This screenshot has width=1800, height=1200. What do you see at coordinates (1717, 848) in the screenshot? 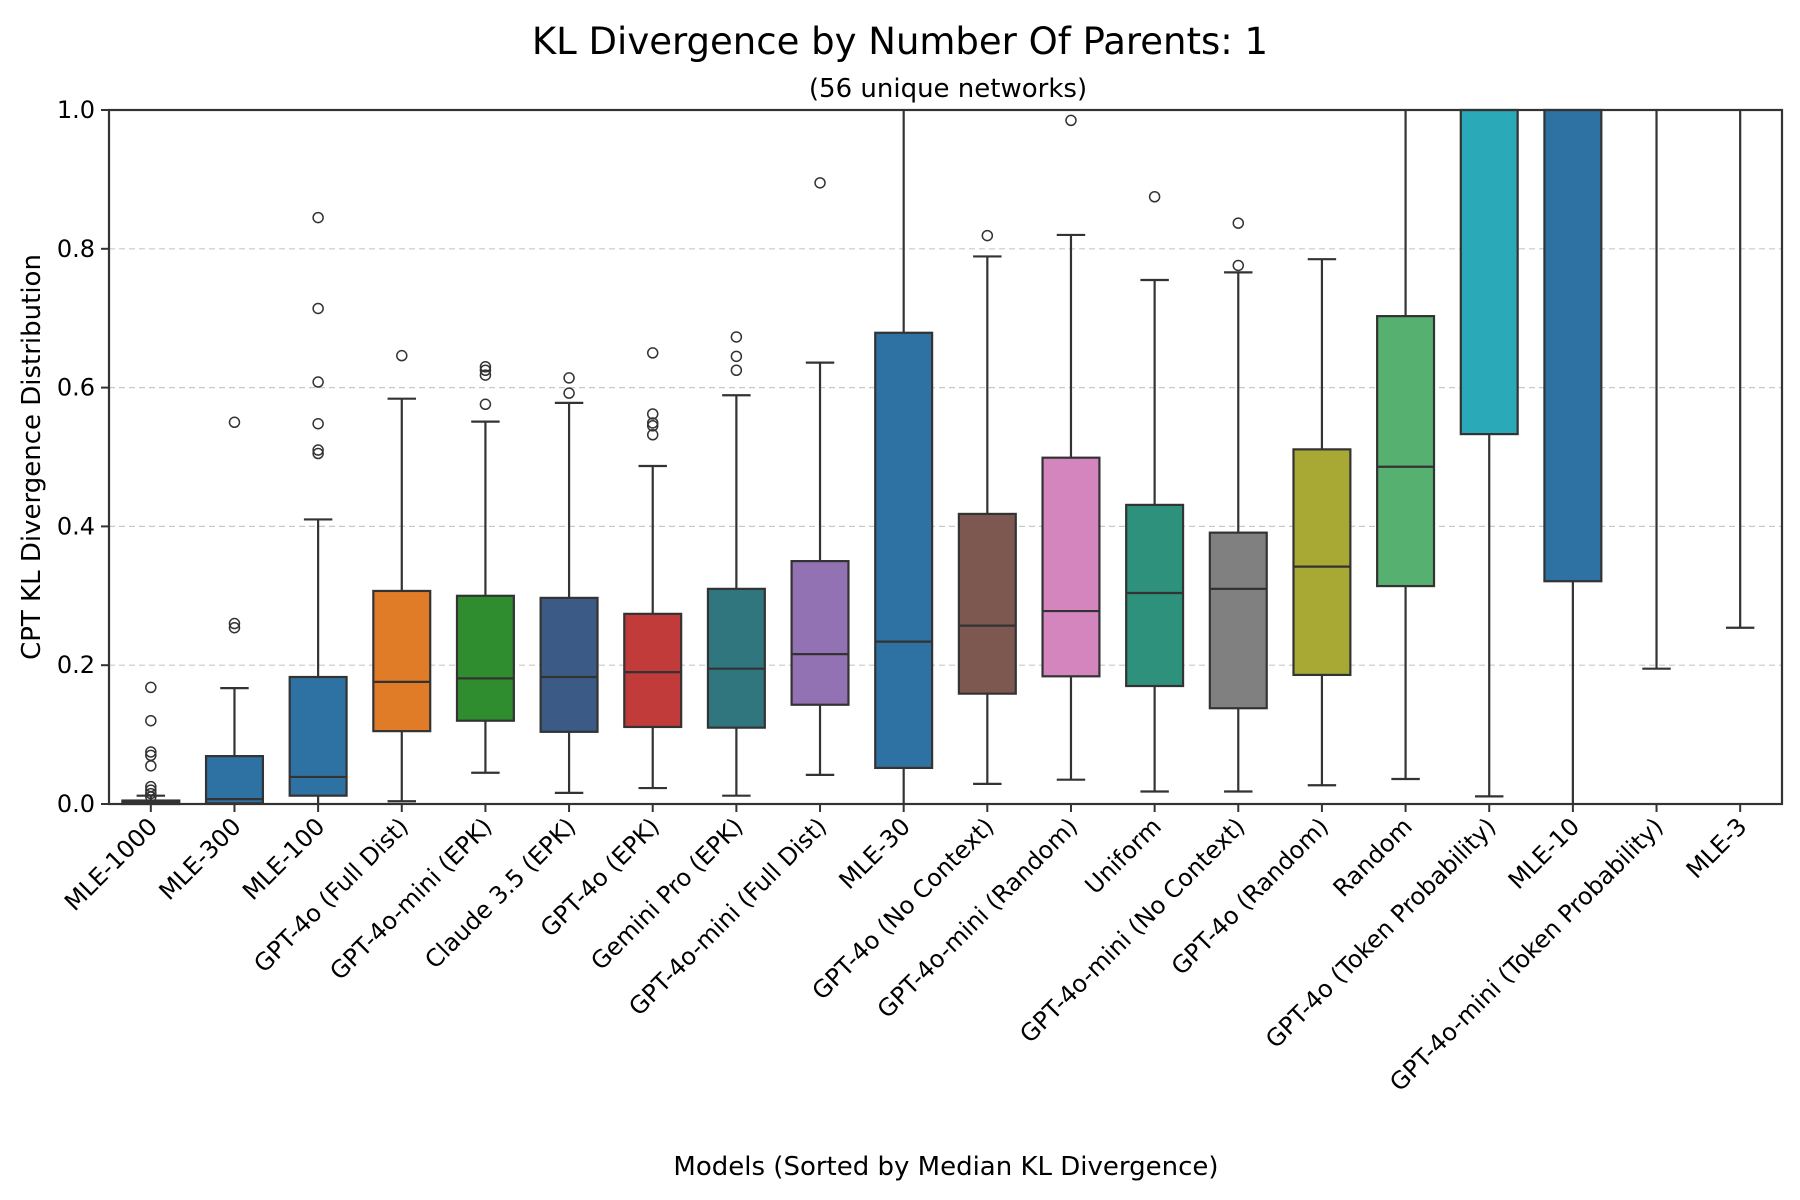
I see `x-tick-label: MLE-3` at bounding box center [1717, 848].